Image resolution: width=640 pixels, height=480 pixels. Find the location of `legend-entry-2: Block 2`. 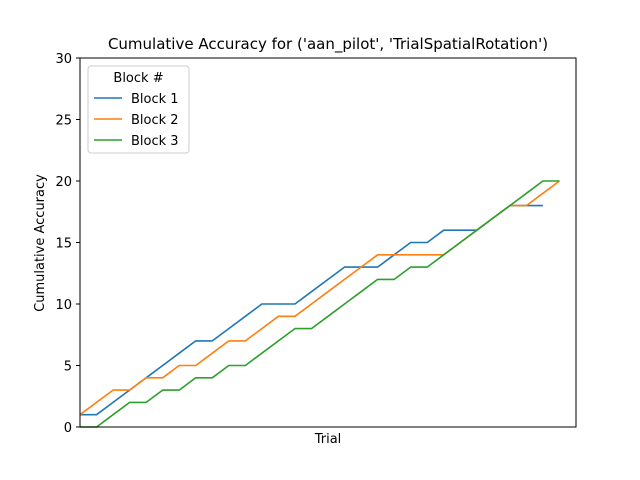

legend-entry-2: Block 2 is located at coordinates (155, 120).